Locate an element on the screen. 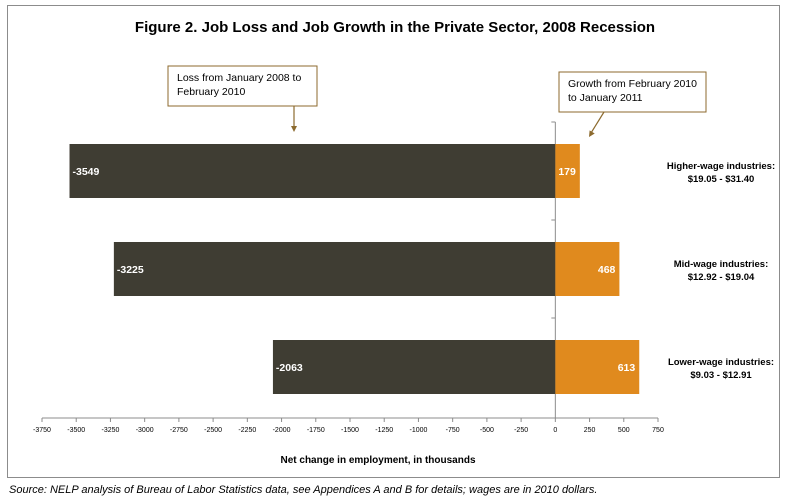 This screenshot has width=790, height=504. x-tick-label: -3500 is located at coordinates (76, 430).